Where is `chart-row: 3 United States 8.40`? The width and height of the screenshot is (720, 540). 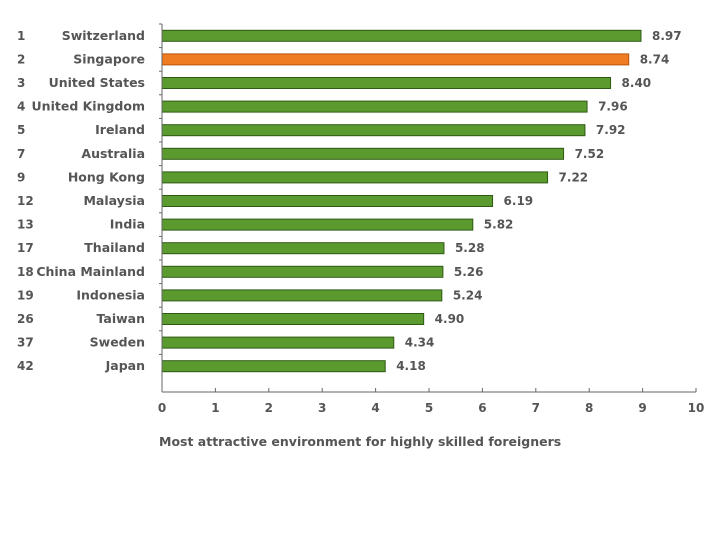
chart-row: 3 United States 8.40 is located at coordinates (334, 80).